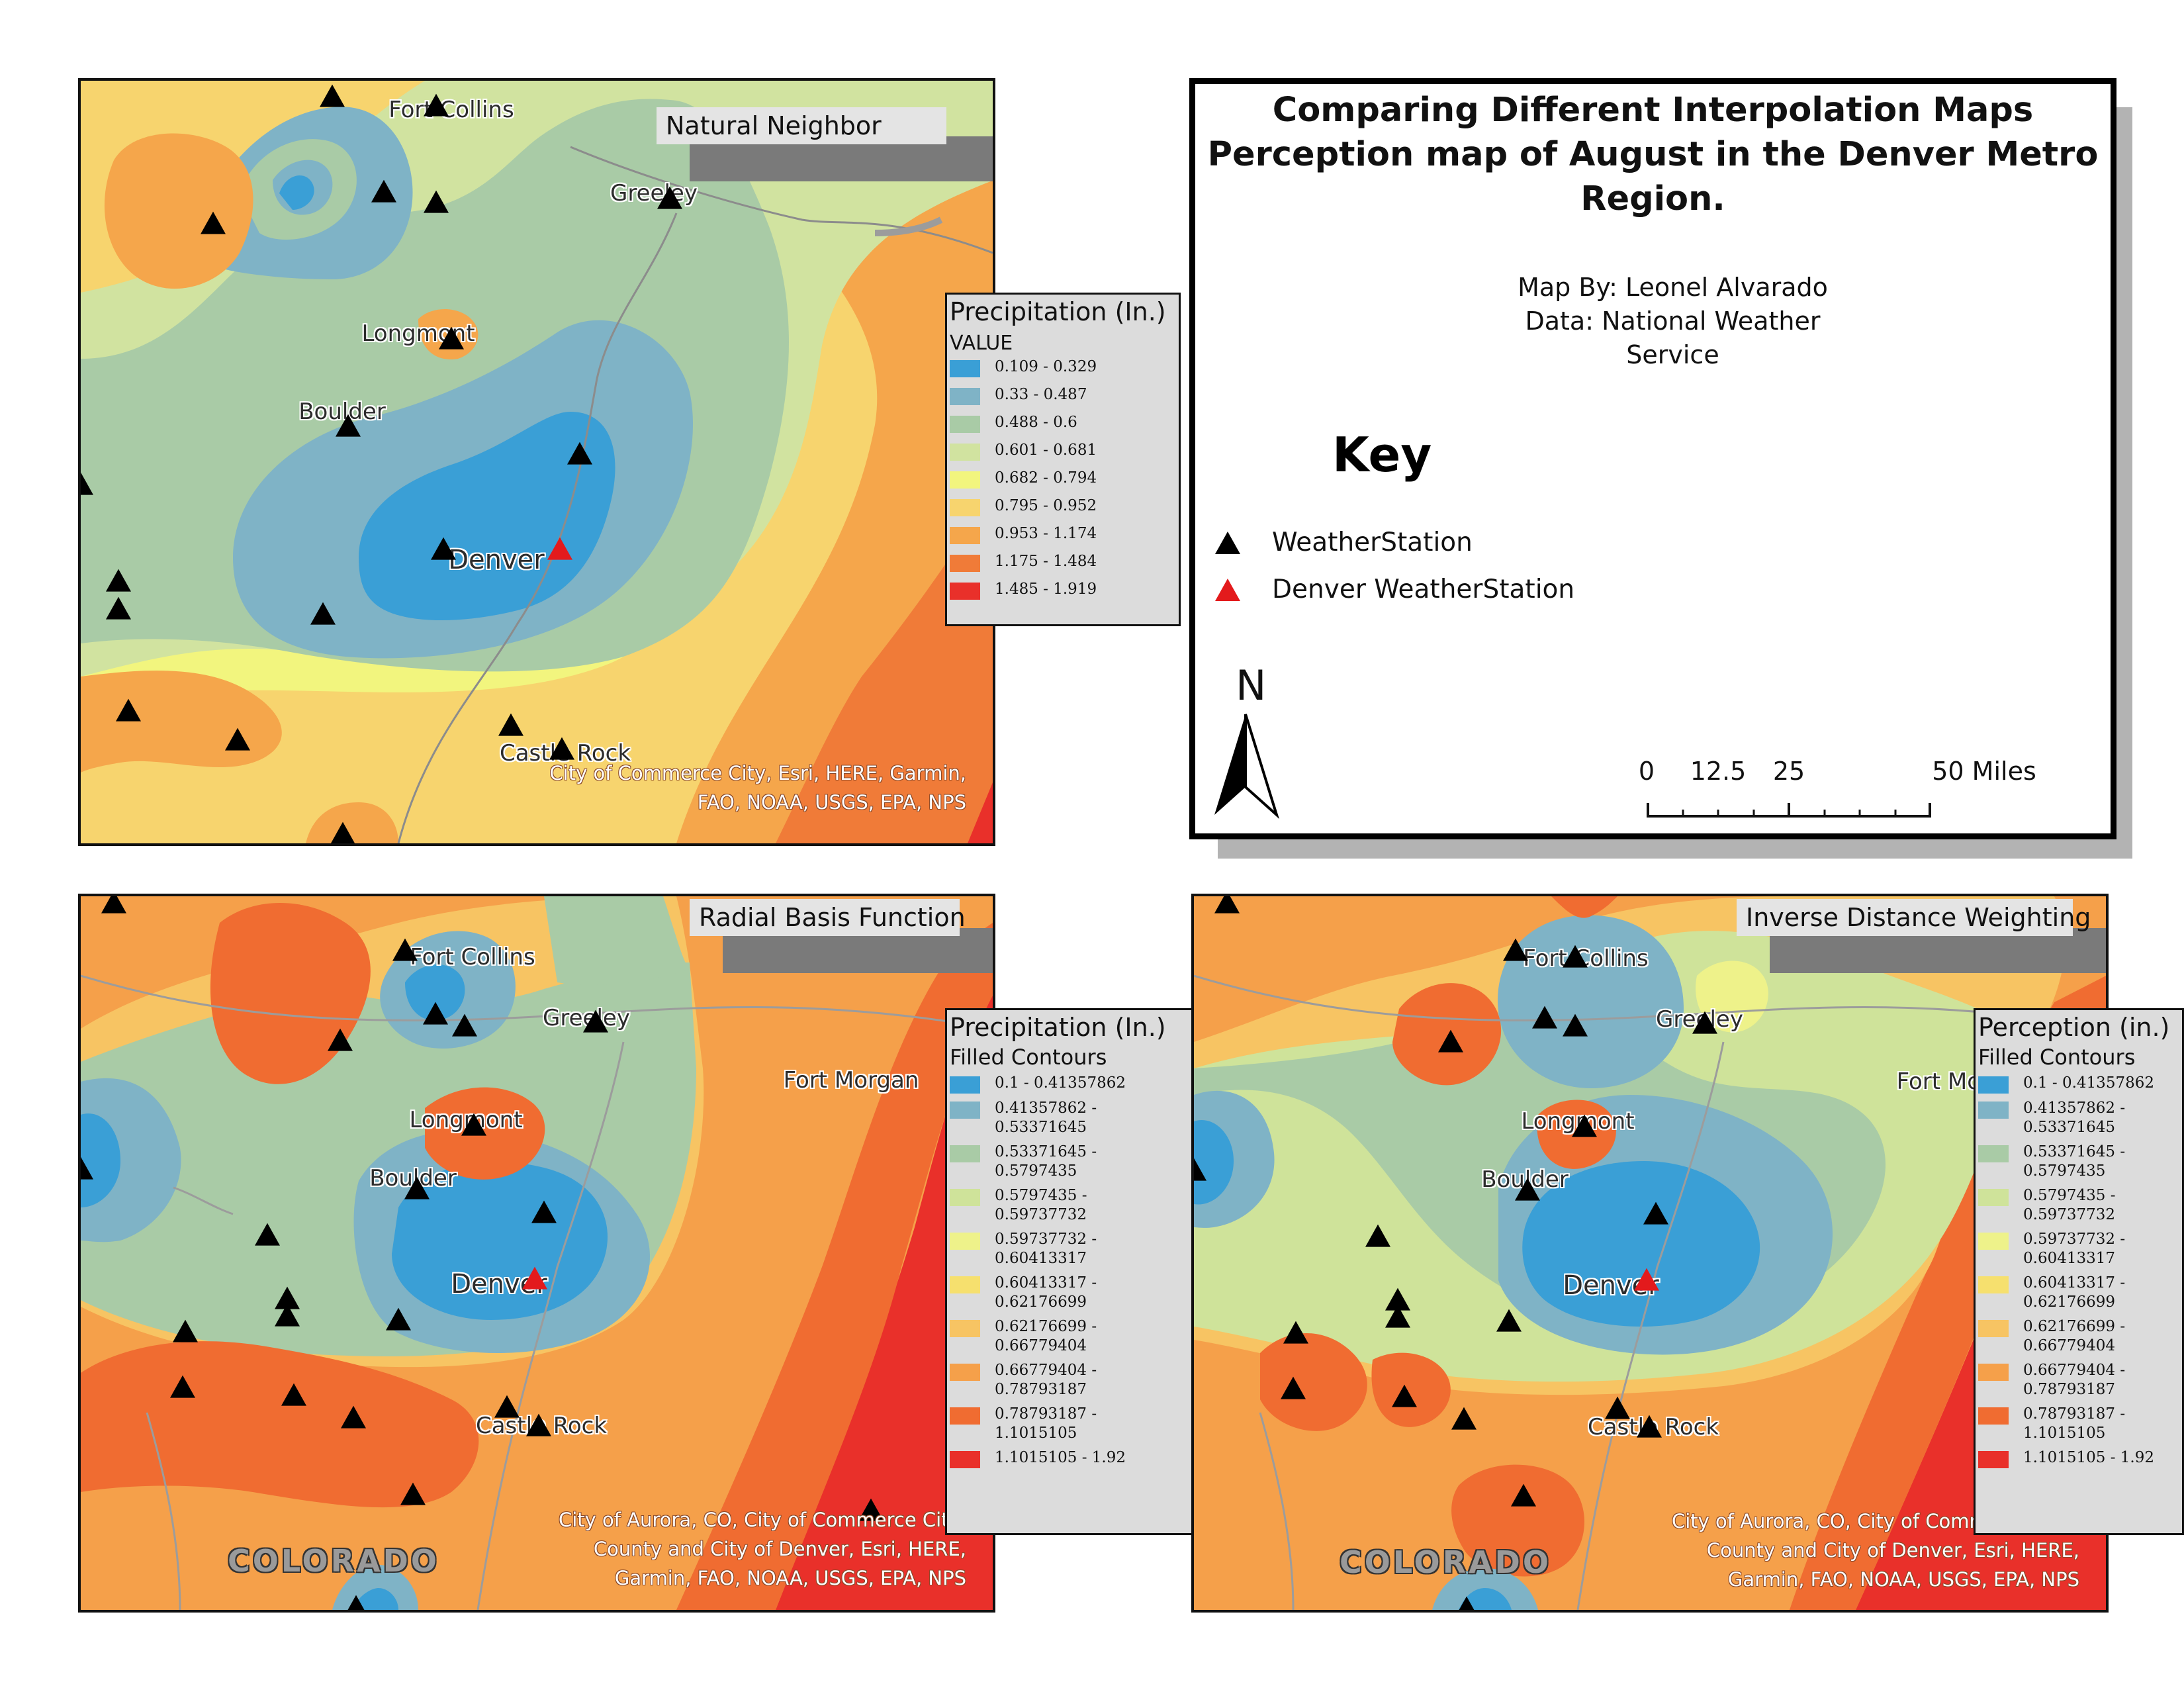 This screenshot has height=1688, width=2184. I want to click on city-label-fort-morgan: Fort Morgan, so click(851, 1080).